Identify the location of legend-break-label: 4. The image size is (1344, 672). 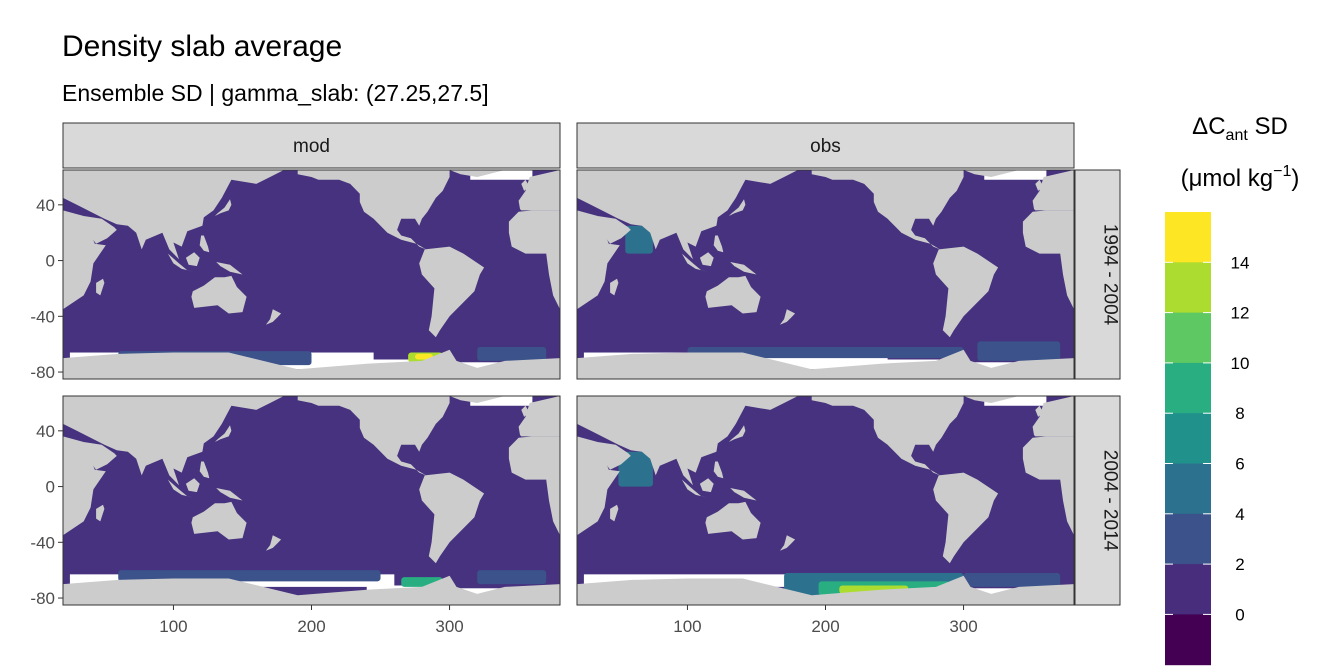
(1239, 514).